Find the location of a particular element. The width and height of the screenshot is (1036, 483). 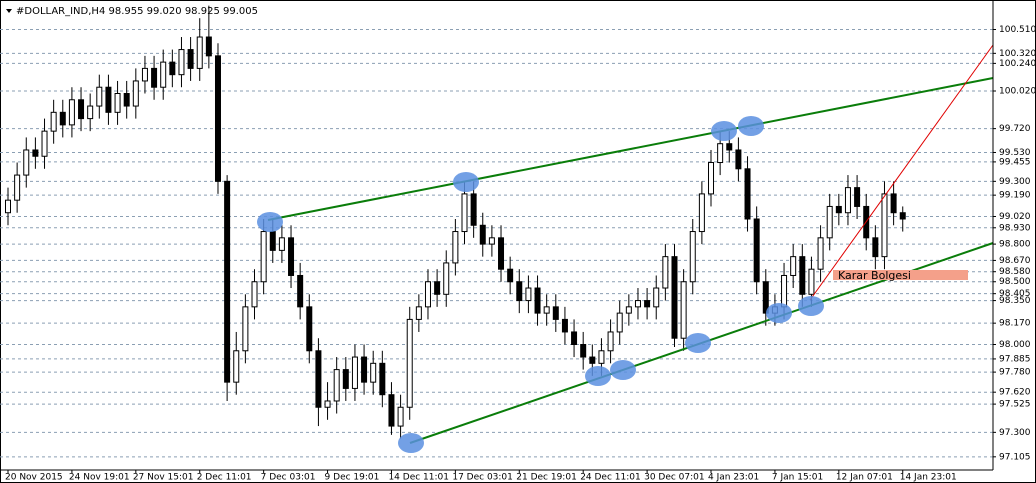

y-tick-label: 100.510 is located at coordinates (1017, 30).